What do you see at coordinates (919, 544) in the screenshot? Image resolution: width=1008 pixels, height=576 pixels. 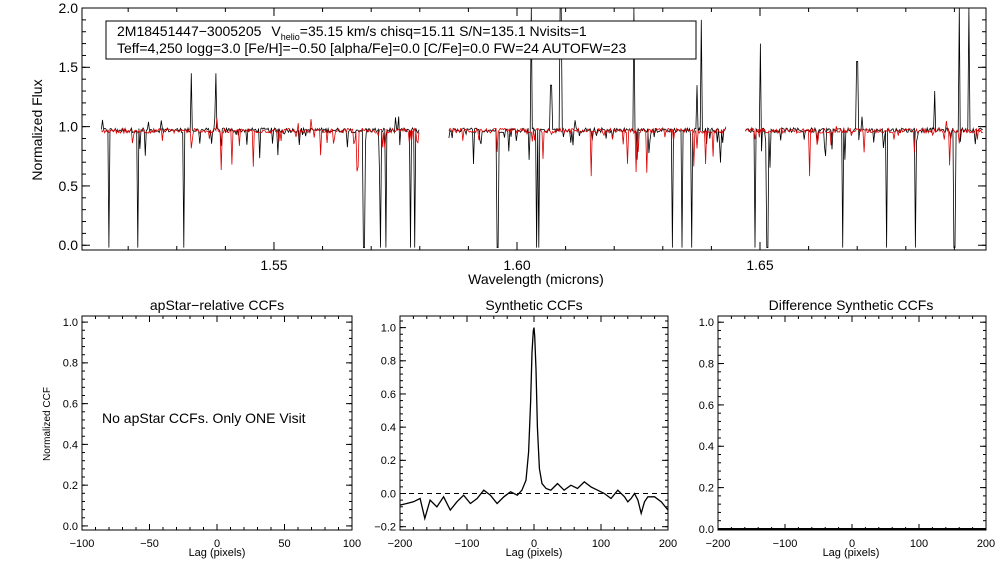 I see `difference-ccf-x-tick-label: 100` at bounding box center [919, 544].